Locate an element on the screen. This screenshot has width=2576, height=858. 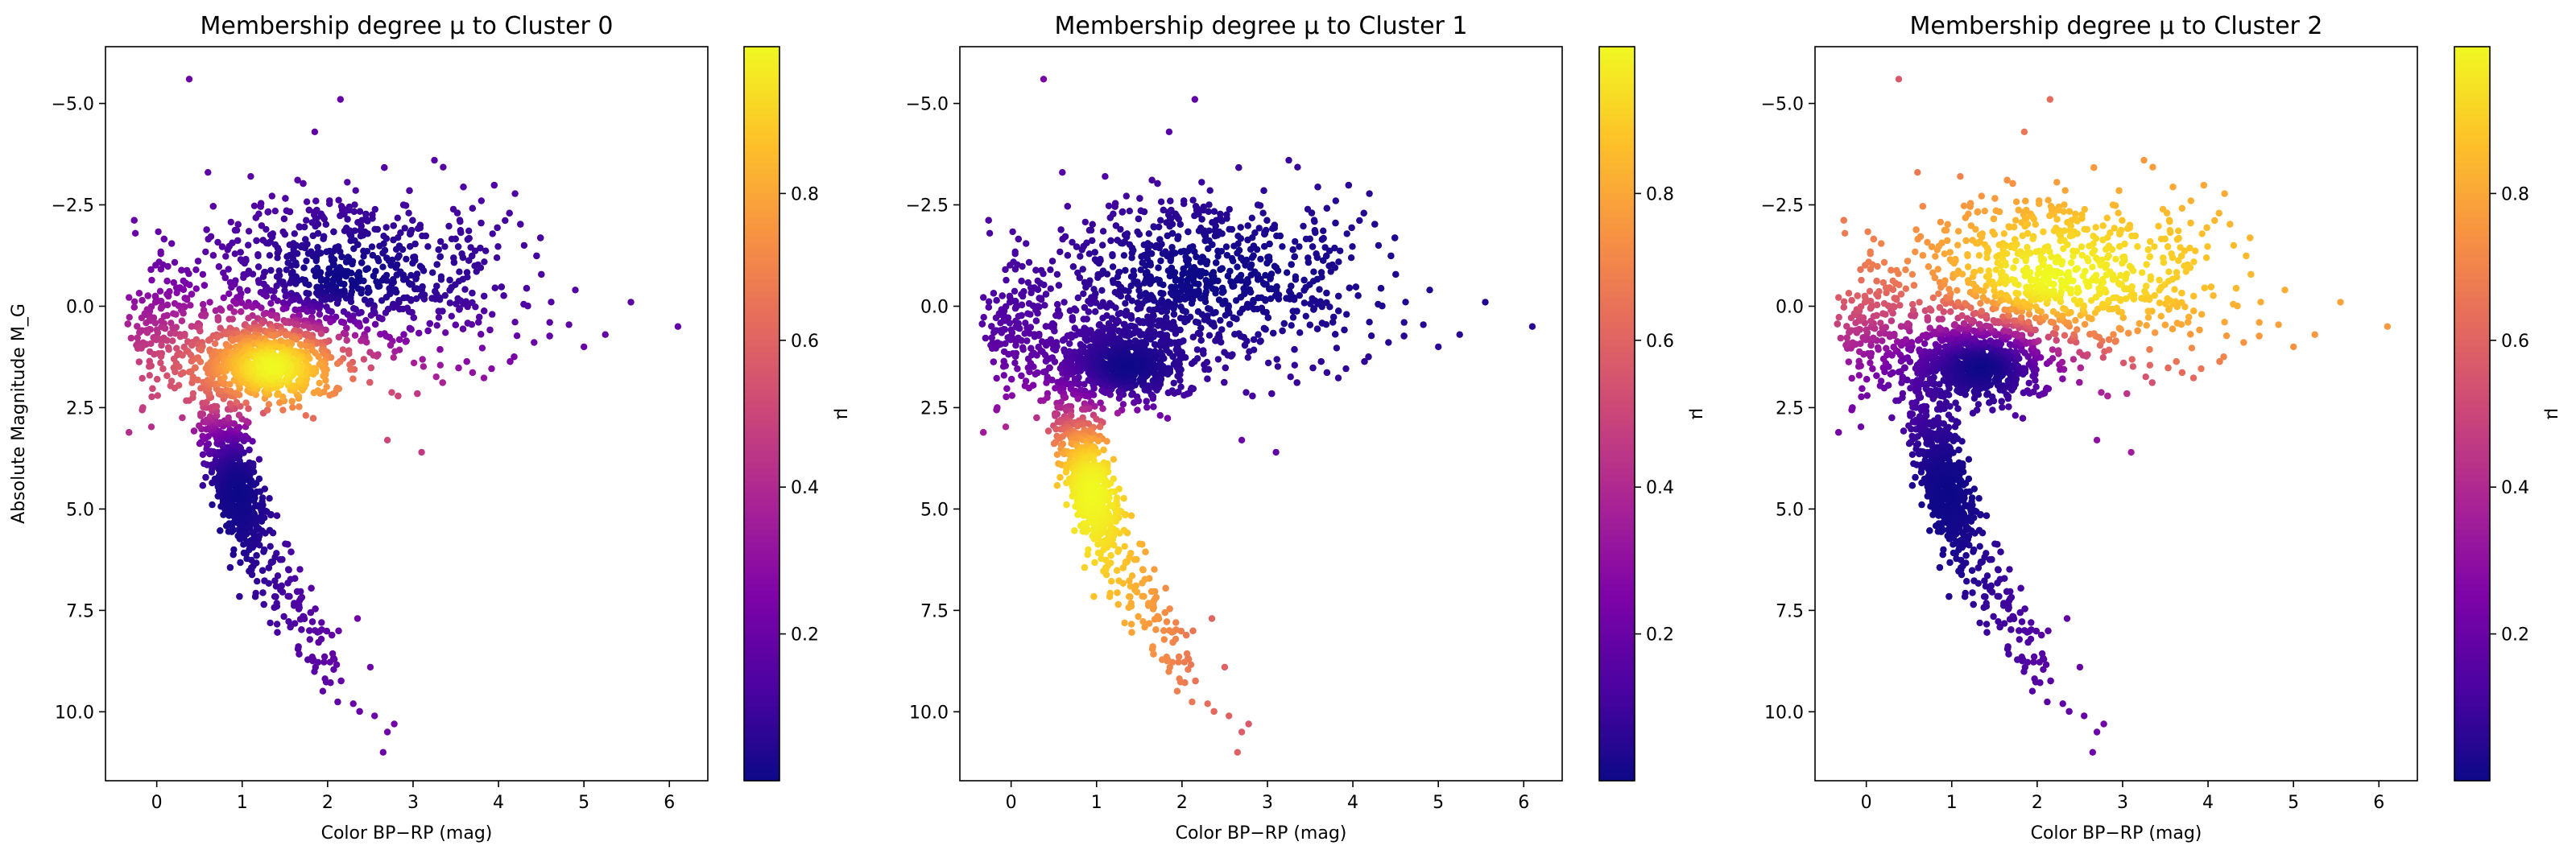
colorbar-label: μ is located at coordinates (843, 414).